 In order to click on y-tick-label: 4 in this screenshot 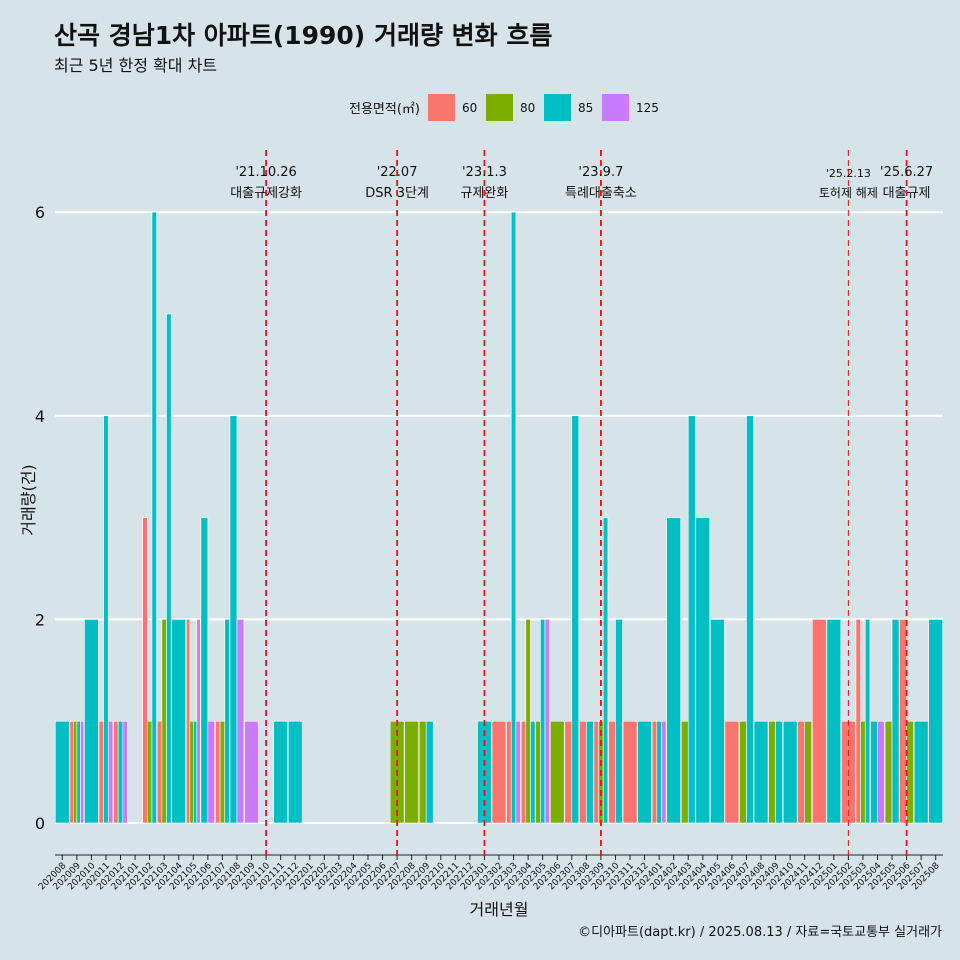, I will do `click(40, 416)`.